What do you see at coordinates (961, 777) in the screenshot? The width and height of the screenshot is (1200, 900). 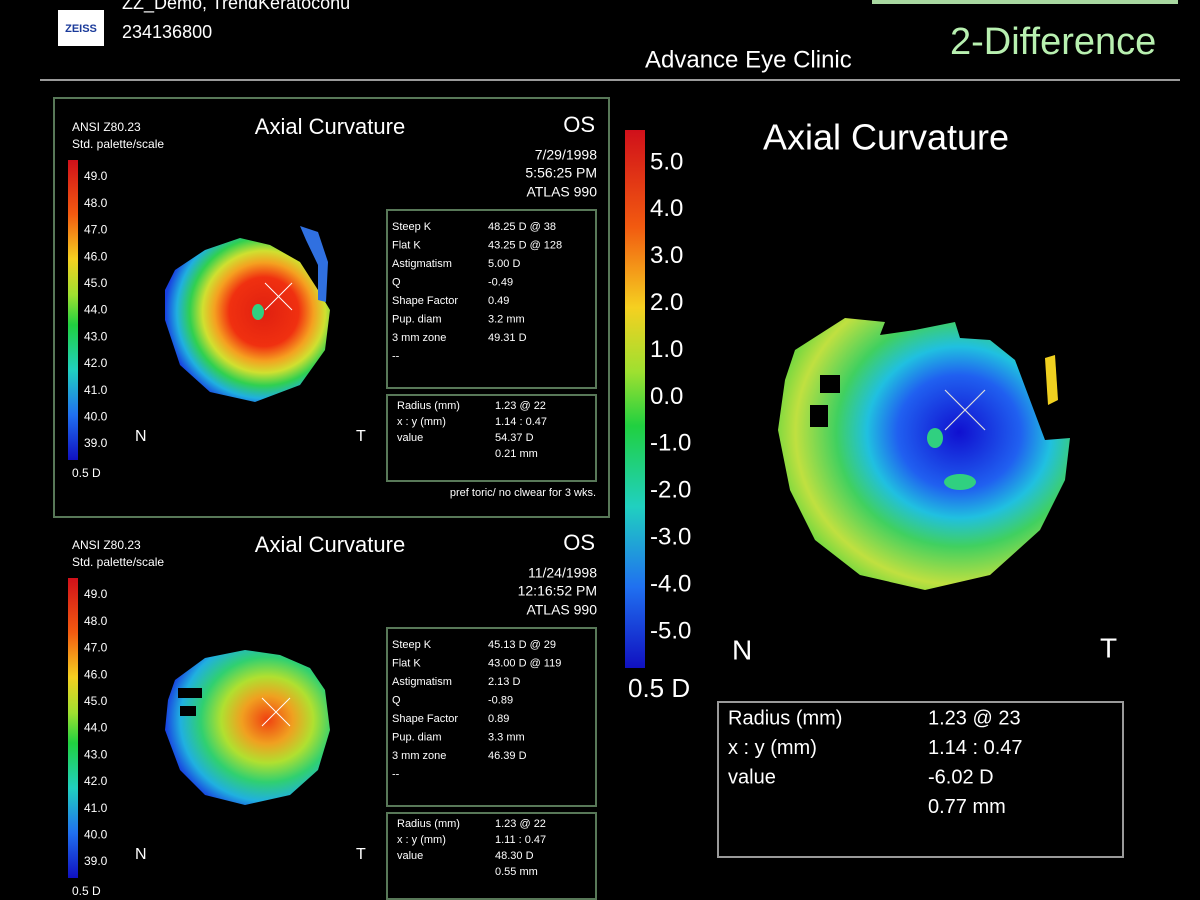 I see `row-value: -6.02 D` at bounding box center [961, 777].